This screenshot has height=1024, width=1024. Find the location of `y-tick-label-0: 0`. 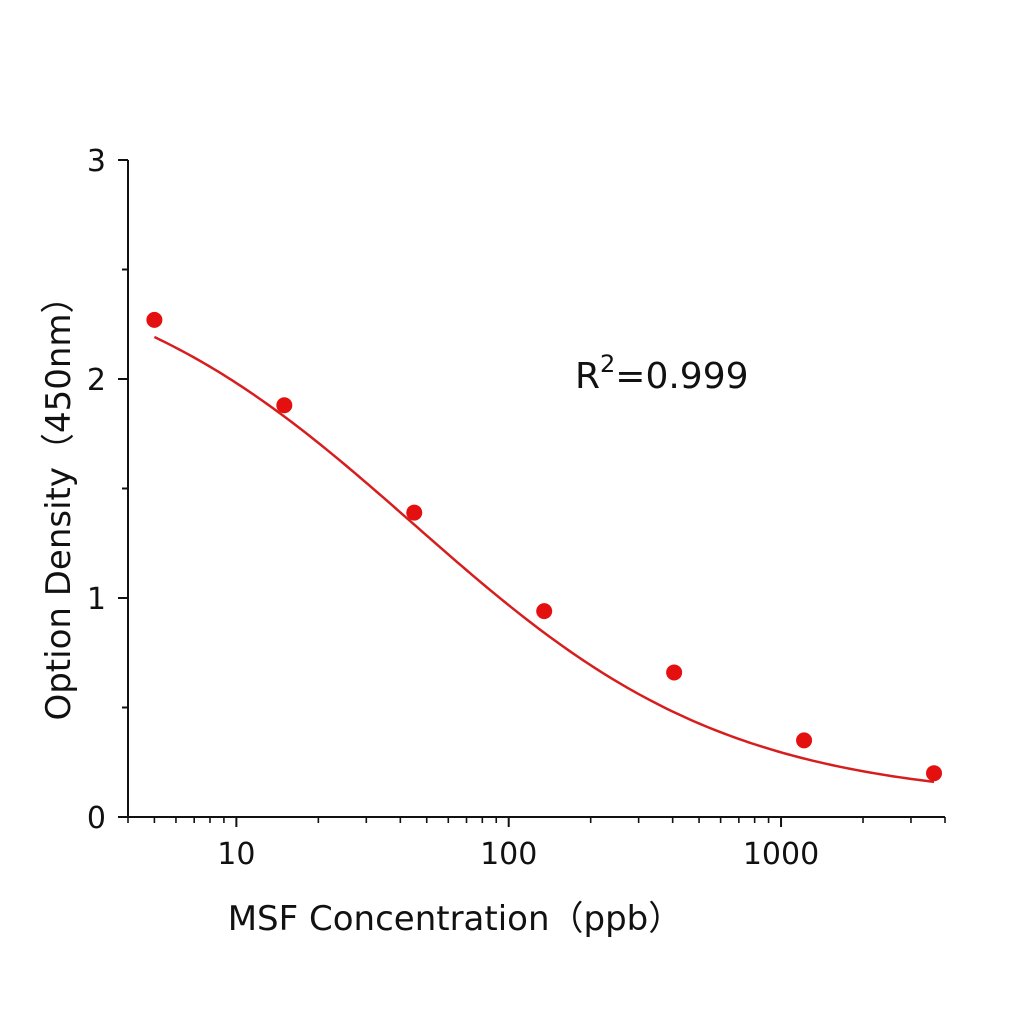

y-tick-label-0: 0 is located at coordinates (96, 818).